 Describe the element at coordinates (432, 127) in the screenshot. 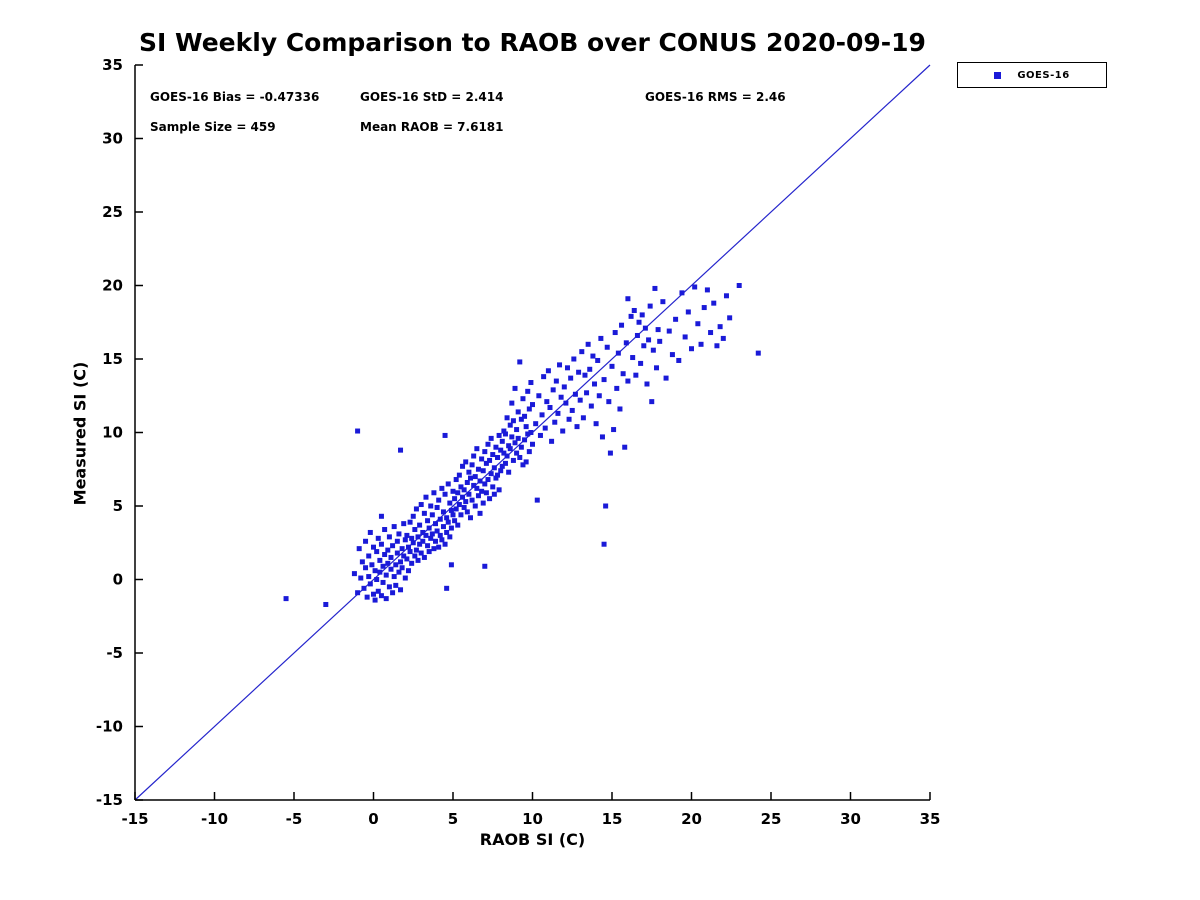

I see `stat-mean-raob: Mean RAOB = 7.6181` at that location.